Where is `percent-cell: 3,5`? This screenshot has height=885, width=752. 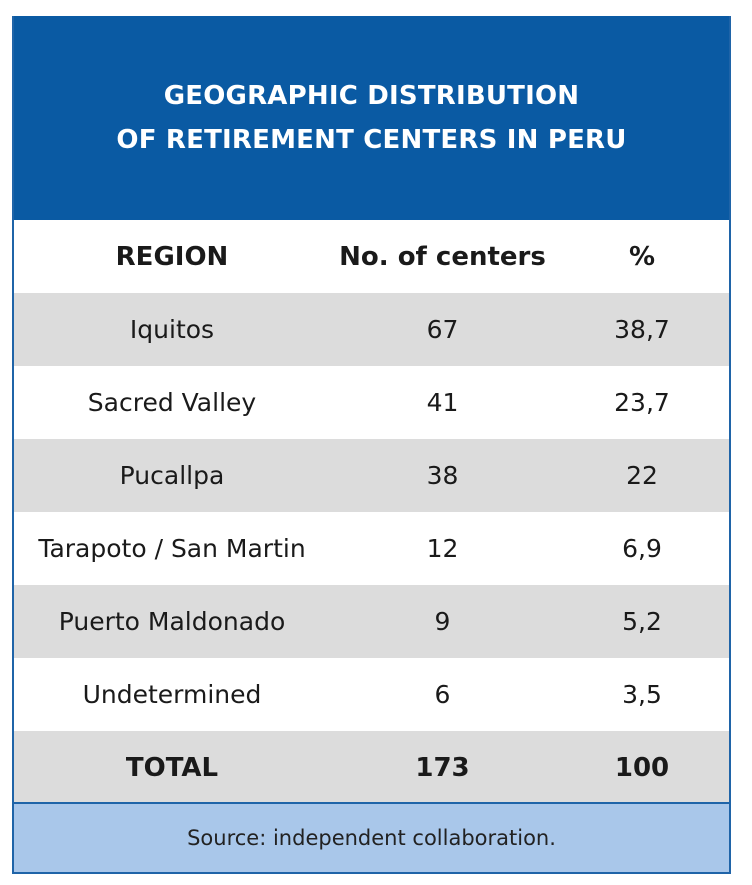
percent-cell: 3,5 is located at coordinates (642, 694).